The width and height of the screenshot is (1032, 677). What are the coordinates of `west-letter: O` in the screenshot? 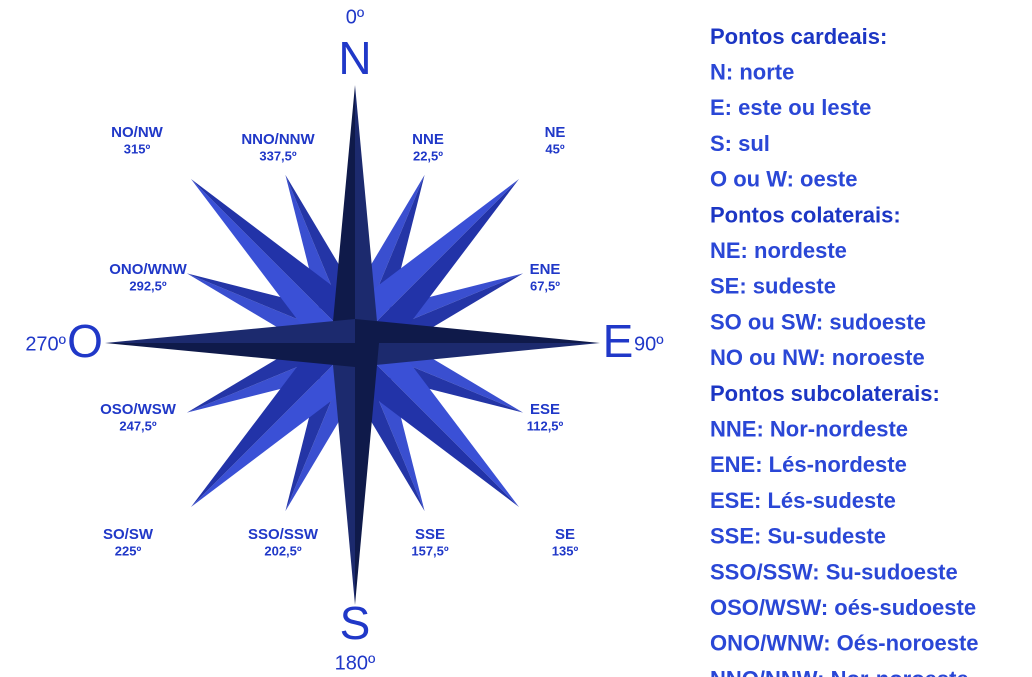 It's located at (85, 341).